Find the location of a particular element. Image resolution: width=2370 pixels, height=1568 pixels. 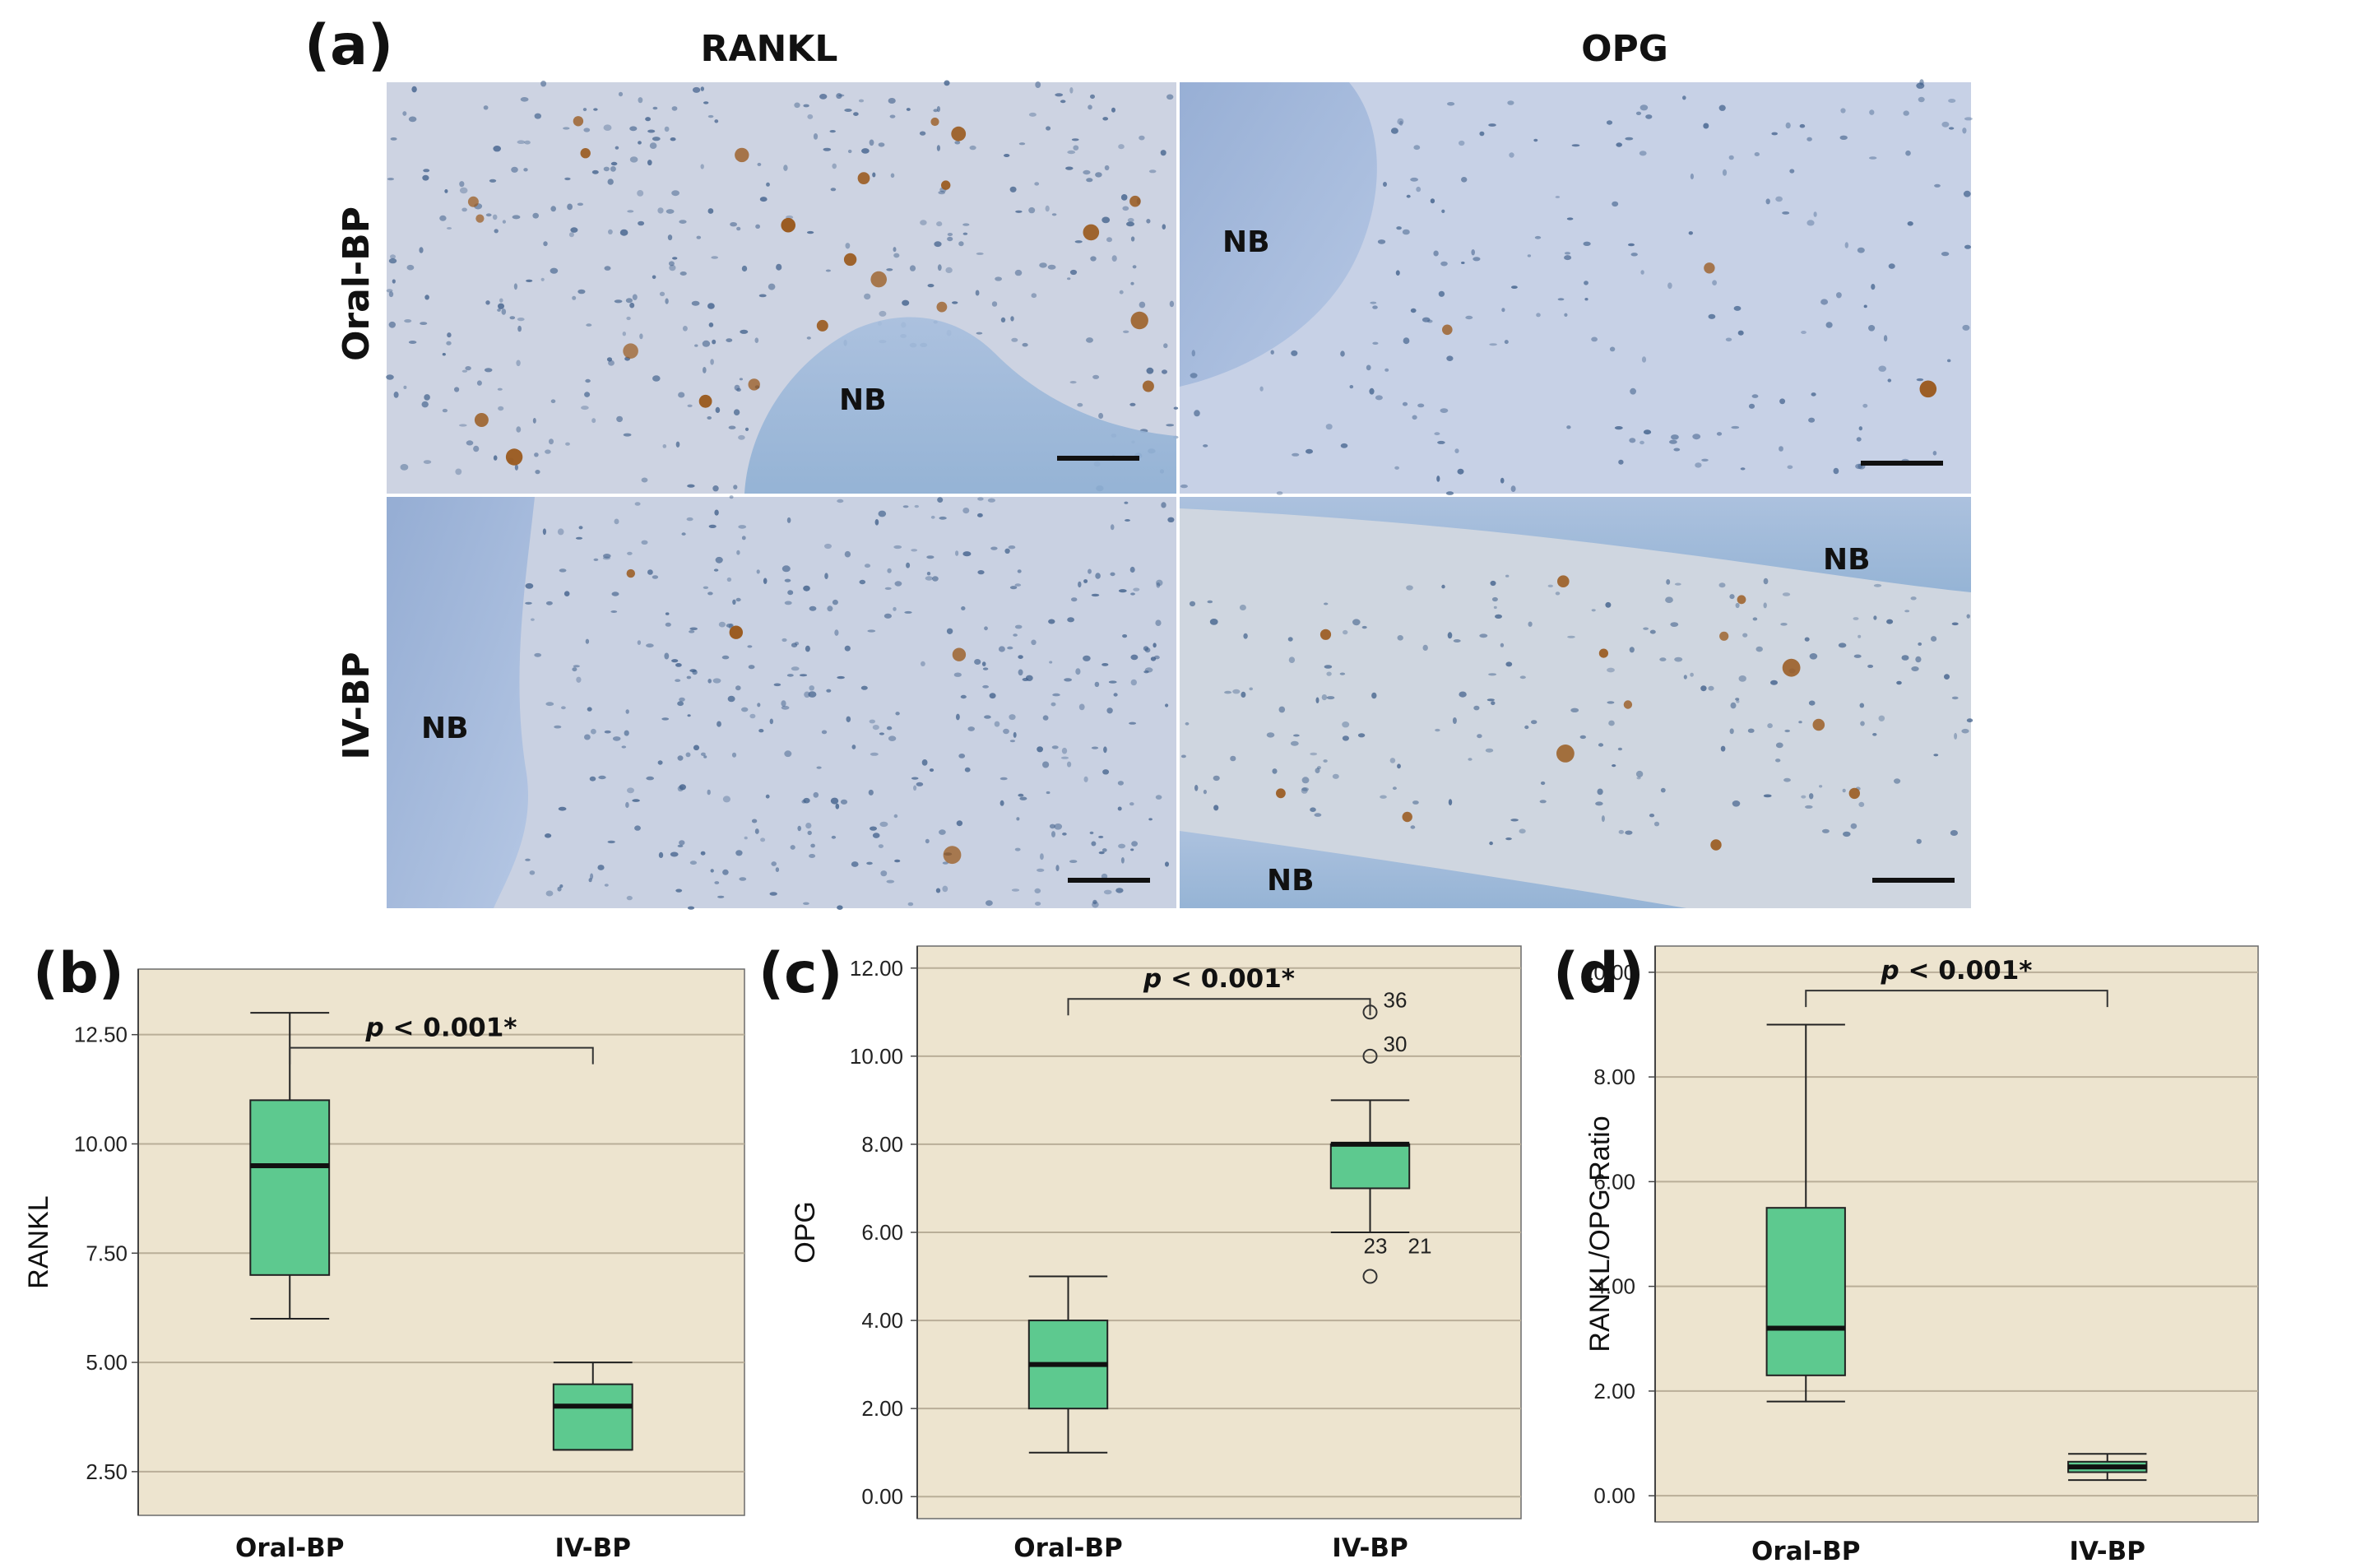

box-oral-bp is located at coordinates (290, 1166).